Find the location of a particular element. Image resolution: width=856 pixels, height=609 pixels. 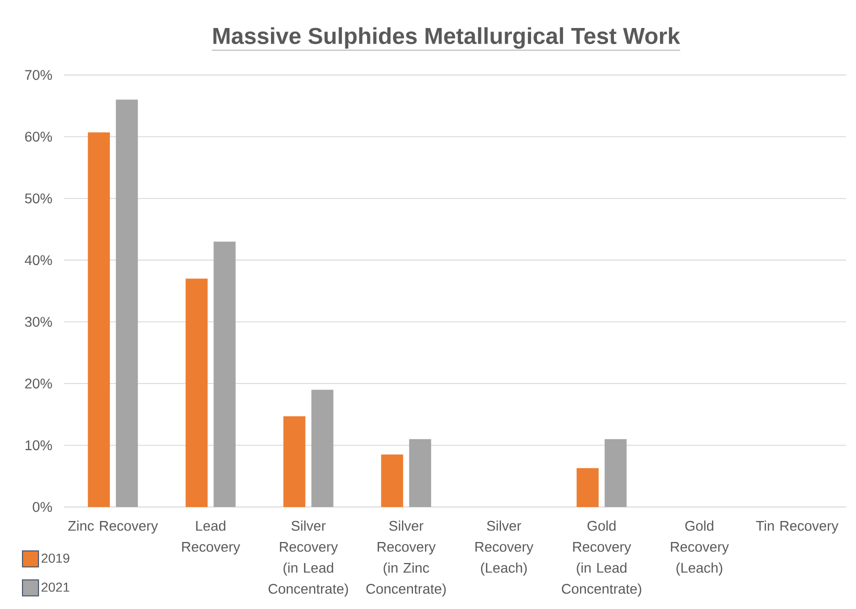

y-tick-label: 50% is located at coordinates (38, 198).